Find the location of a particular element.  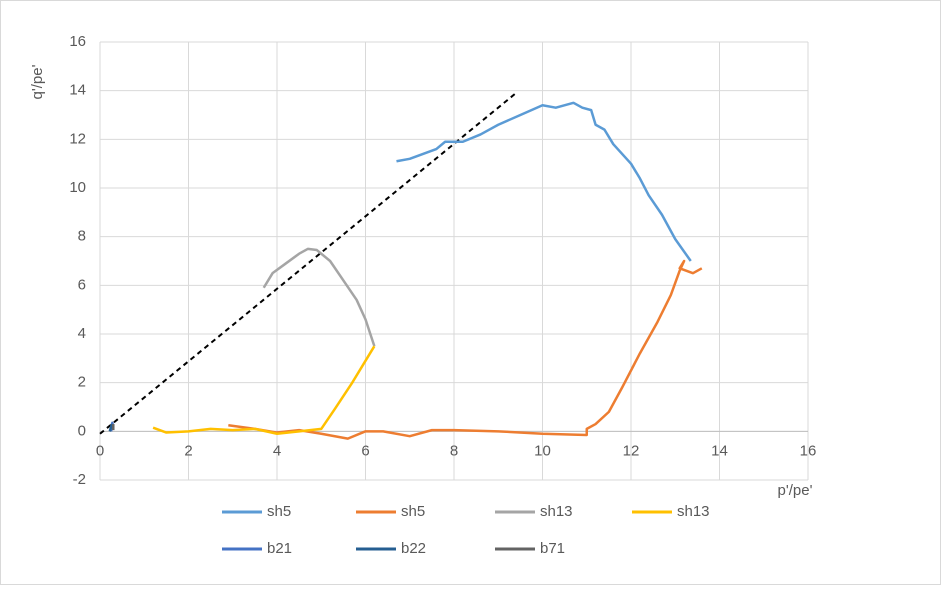

y-tick-label: -2 is located at coordinates (79, 479).